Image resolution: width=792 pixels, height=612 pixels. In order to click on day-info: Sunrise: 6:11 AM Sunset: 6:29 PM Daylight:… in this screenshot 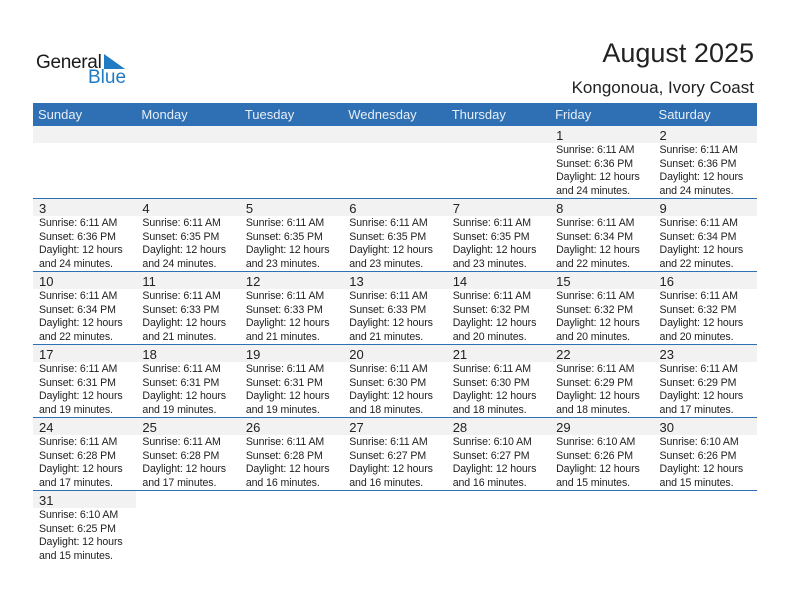, I will do `click(601, 389)`.